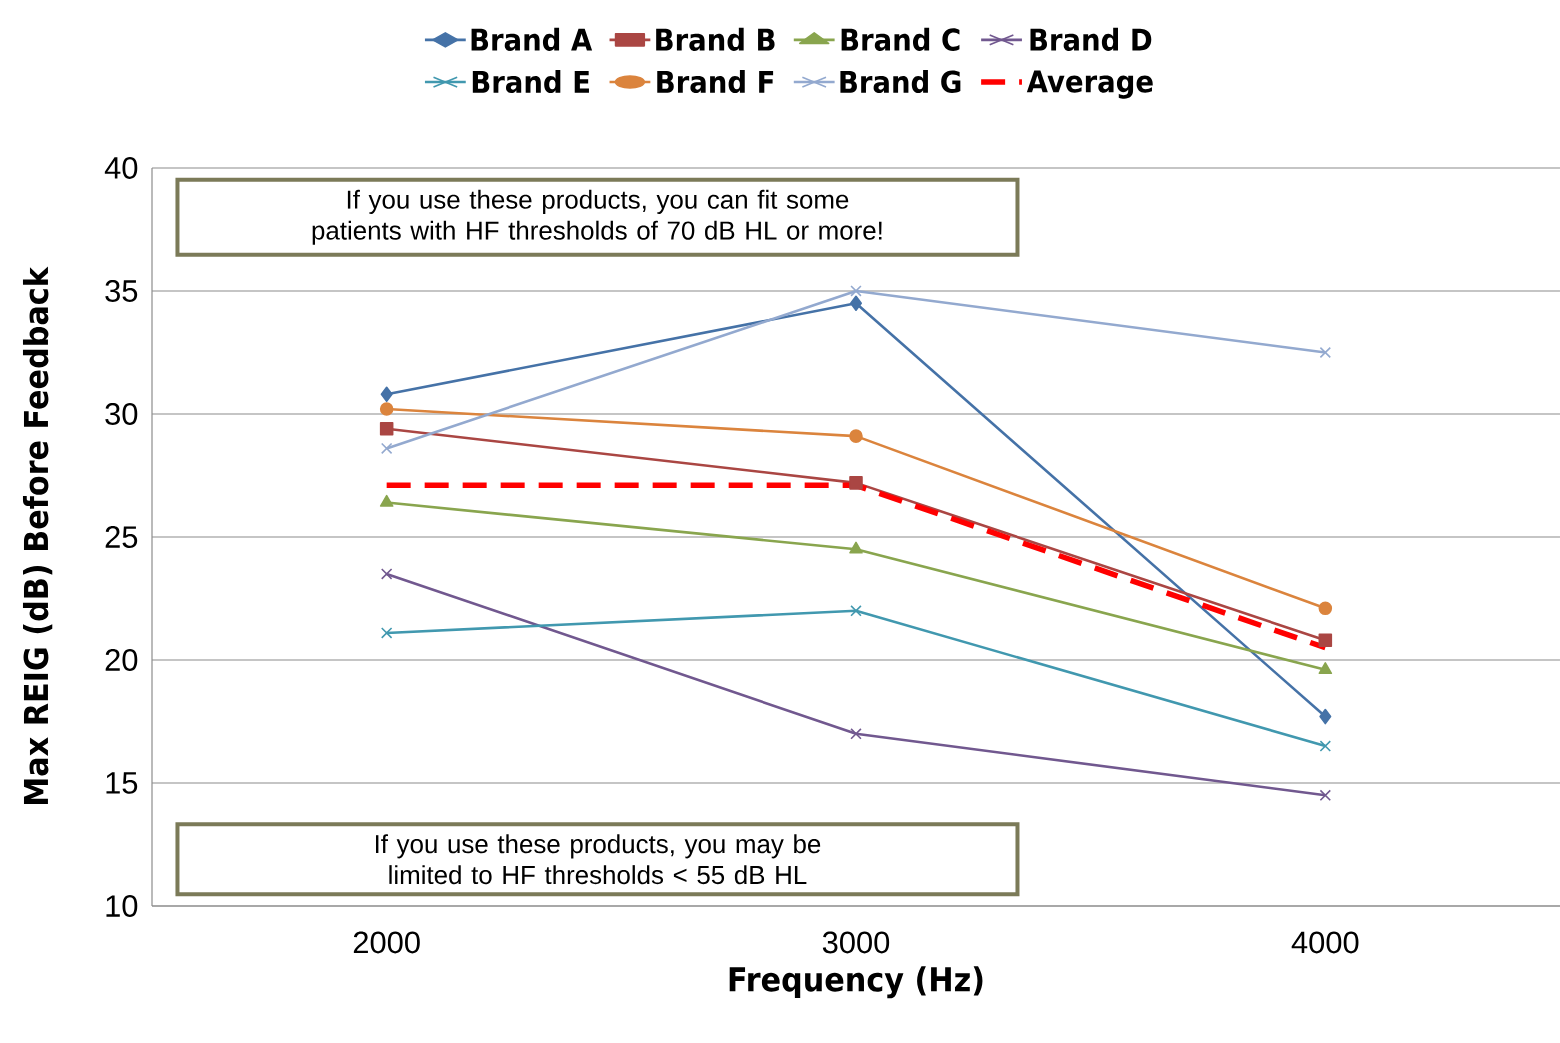 The height and width of the screenshot is (1043, 1560). I want to click on x-tick-label: 3000, so click(856, 942).